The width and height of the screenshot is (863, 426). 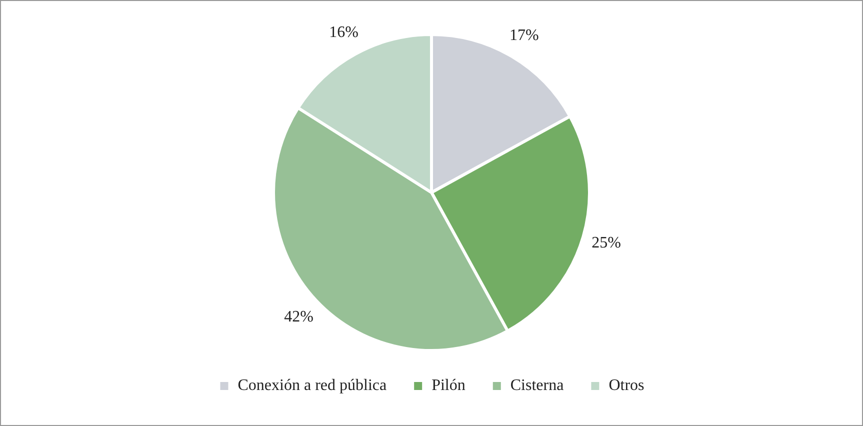 I want to click on legend-label: Otros, so click(x=626, y=385).